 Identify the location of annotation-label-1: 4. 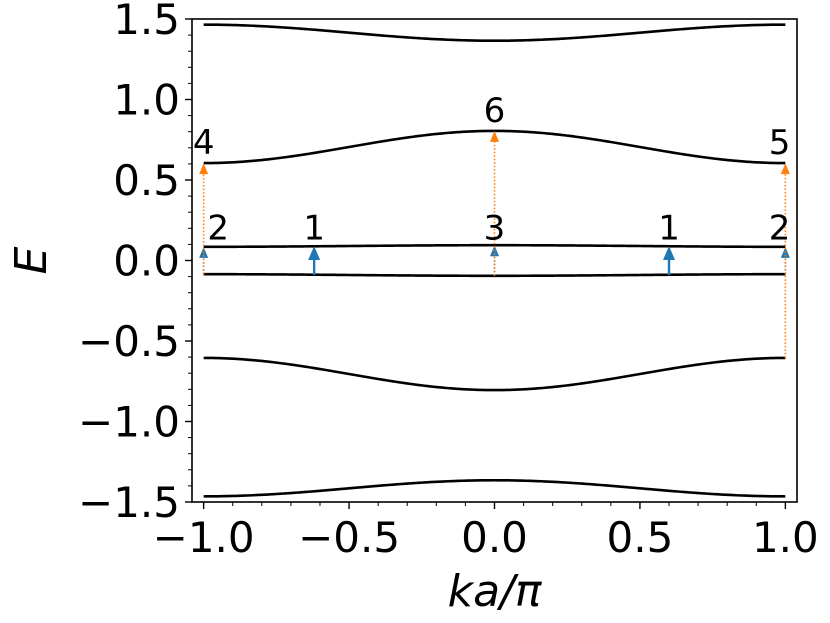
(204, 143).